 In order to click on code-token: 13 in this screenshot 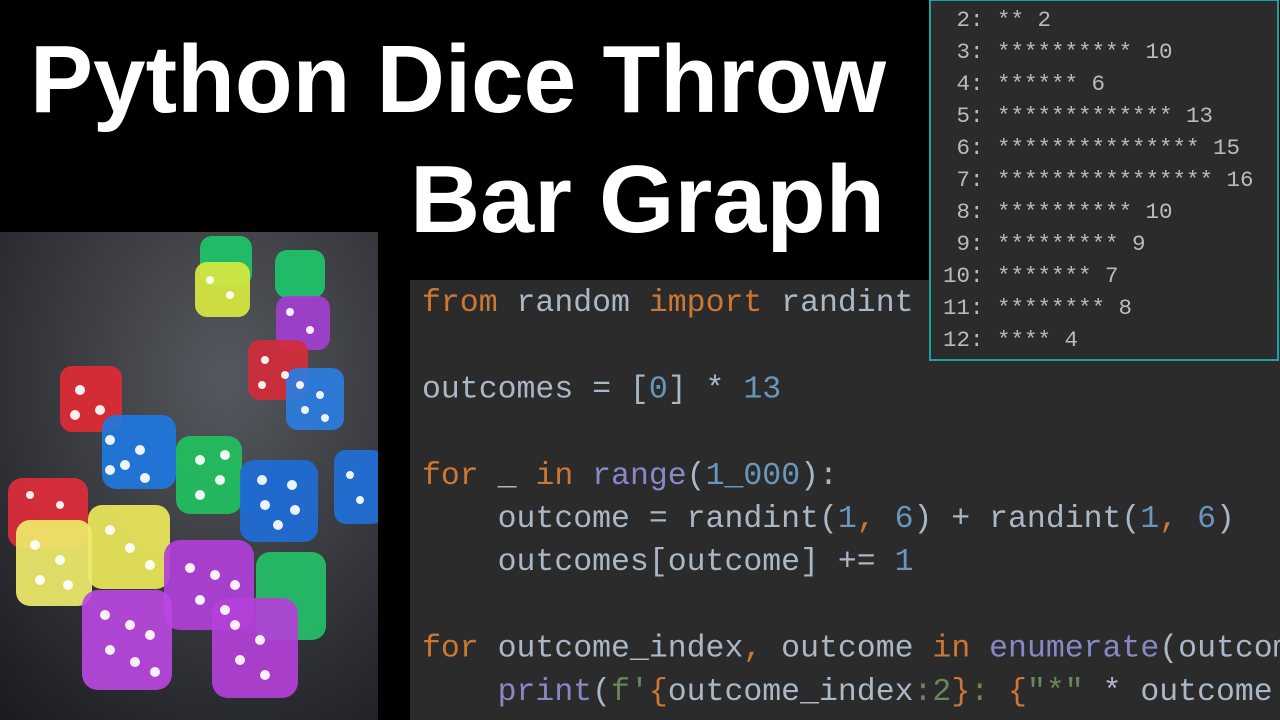, I will do `click(762, 390)`.